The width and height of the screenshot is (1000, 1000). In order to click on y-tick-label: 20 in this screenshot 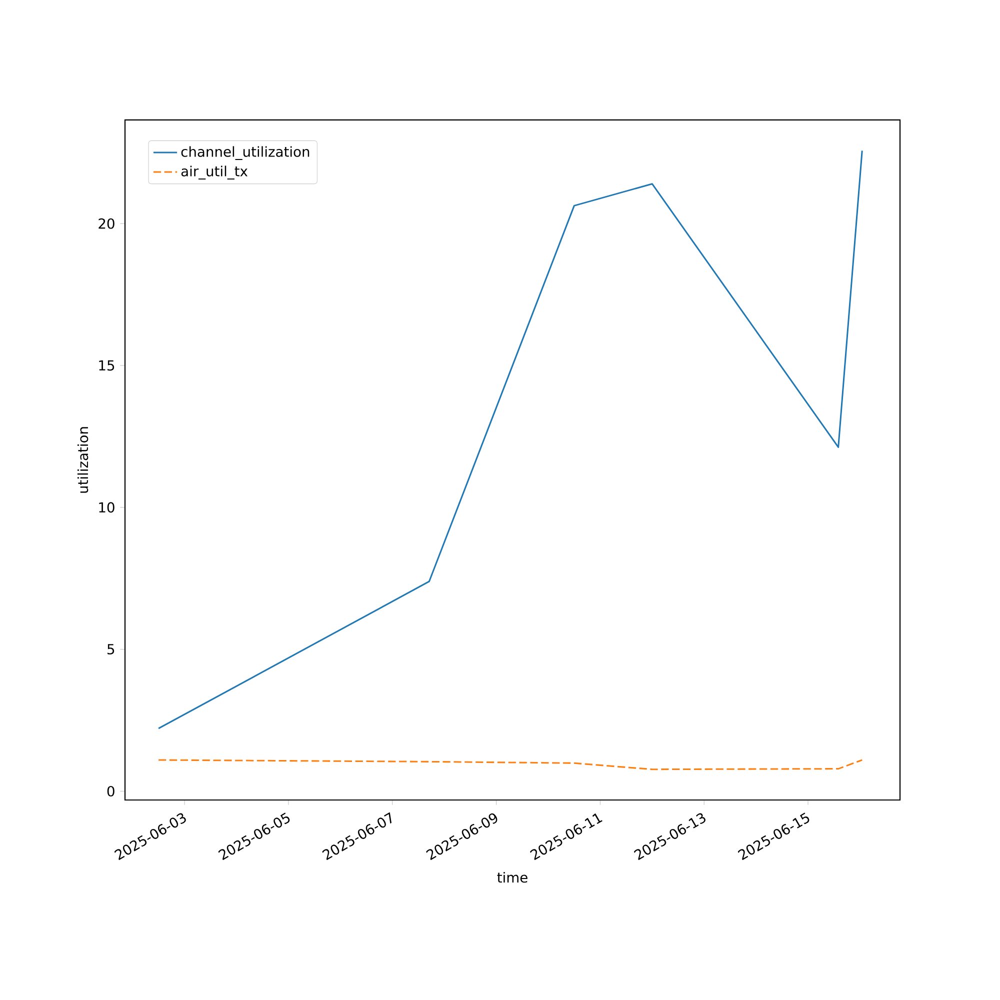, I will do `click(106, 223)`.